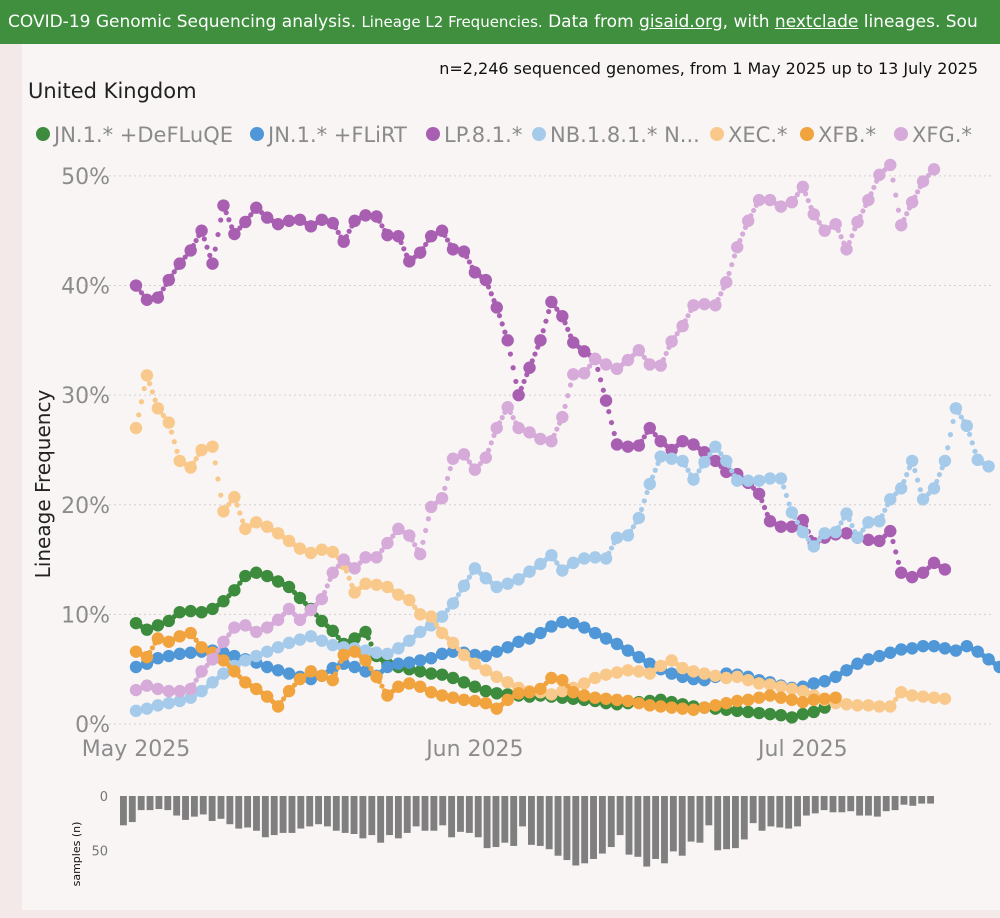 The height and width of the screenshot is (918, 1000). I want to click on legend-item: JN.1.* +DeFLuQE, so click(134, 135).